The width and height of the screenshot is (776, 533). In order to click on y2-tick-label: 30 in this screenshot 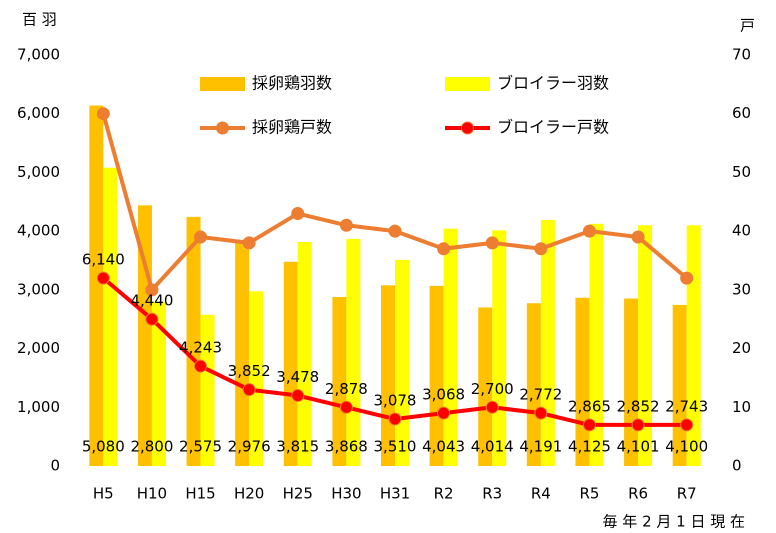, I will do `click(741, 289)`.